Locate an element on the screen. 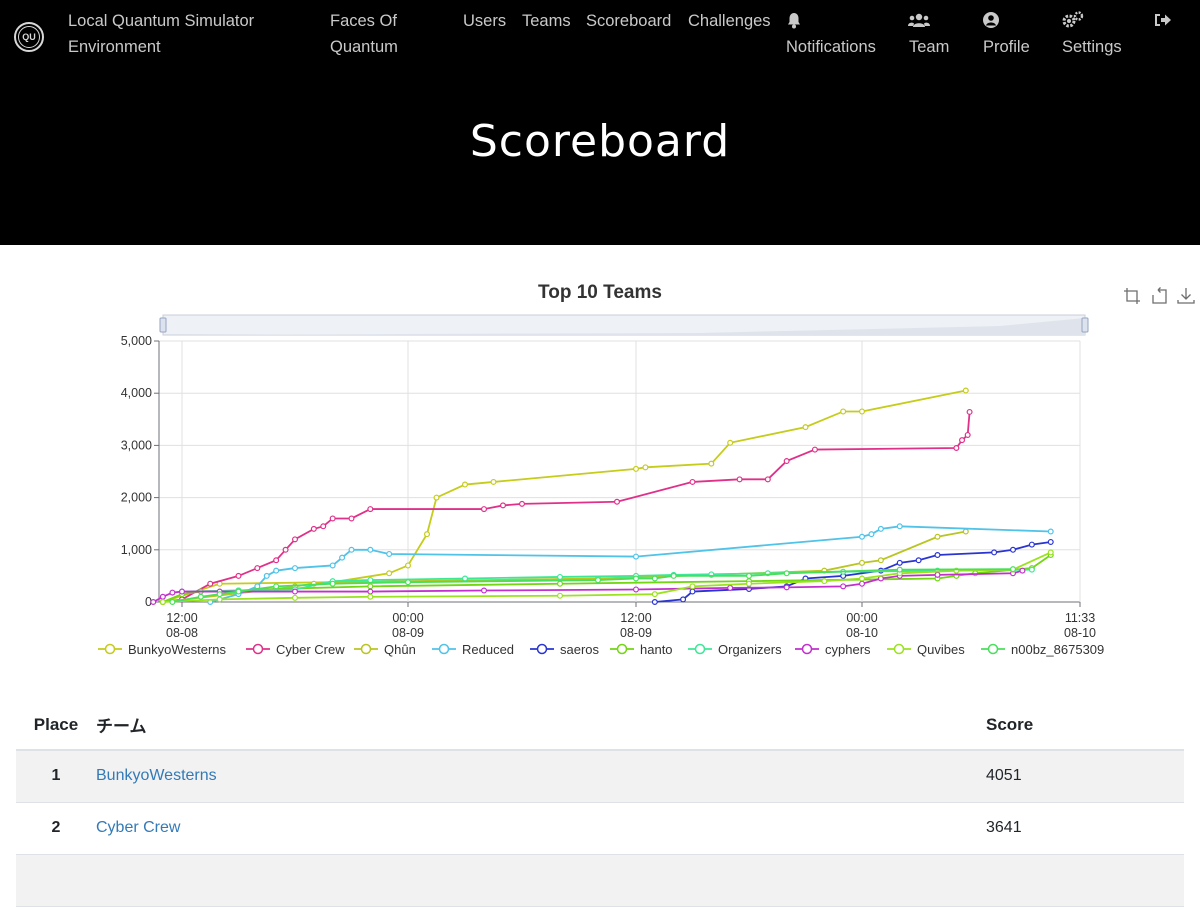  legend-label: Qhûn is located at coordinates (400, 649).